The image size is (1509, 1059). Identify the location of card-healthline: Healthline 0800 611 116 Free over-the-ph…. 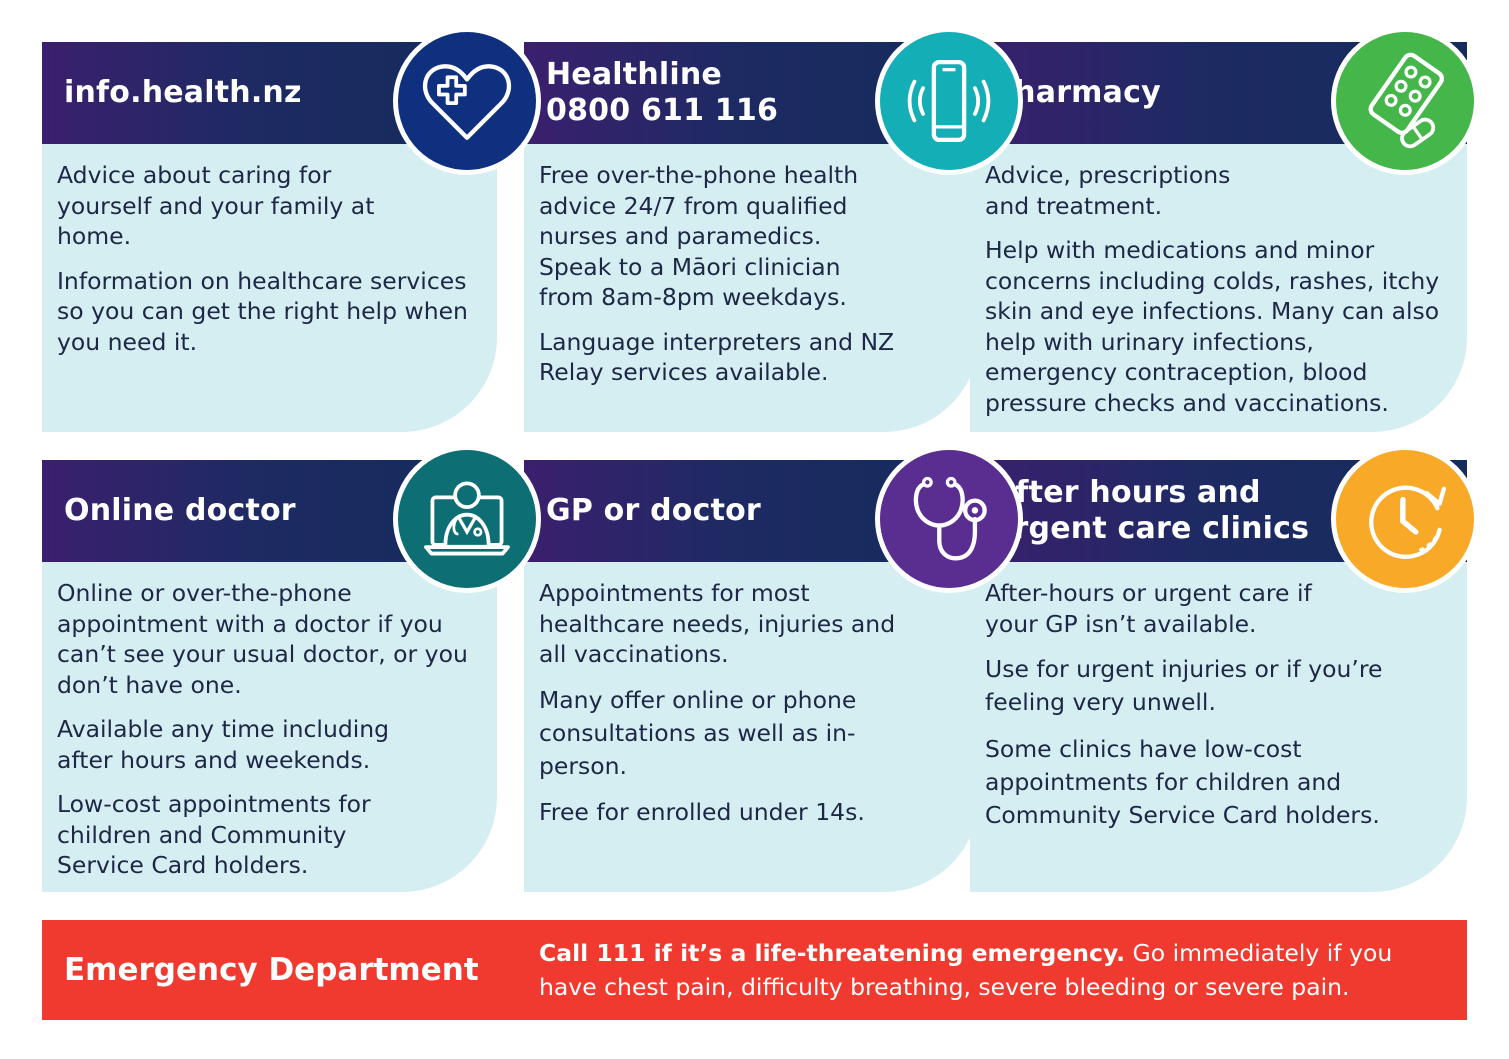
(773, 229).